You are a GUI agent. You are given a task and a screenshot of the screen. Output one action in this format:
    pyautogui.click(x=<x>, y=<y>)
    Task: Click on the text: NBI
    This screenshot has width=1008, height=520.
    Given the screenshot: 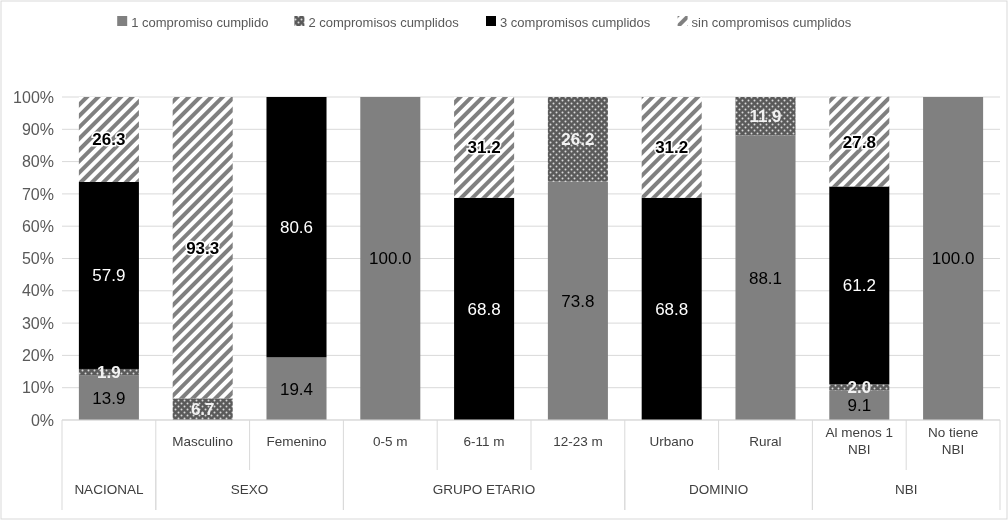 What is the action you would take?
    pyautogui.click(x=906, y=489)
    